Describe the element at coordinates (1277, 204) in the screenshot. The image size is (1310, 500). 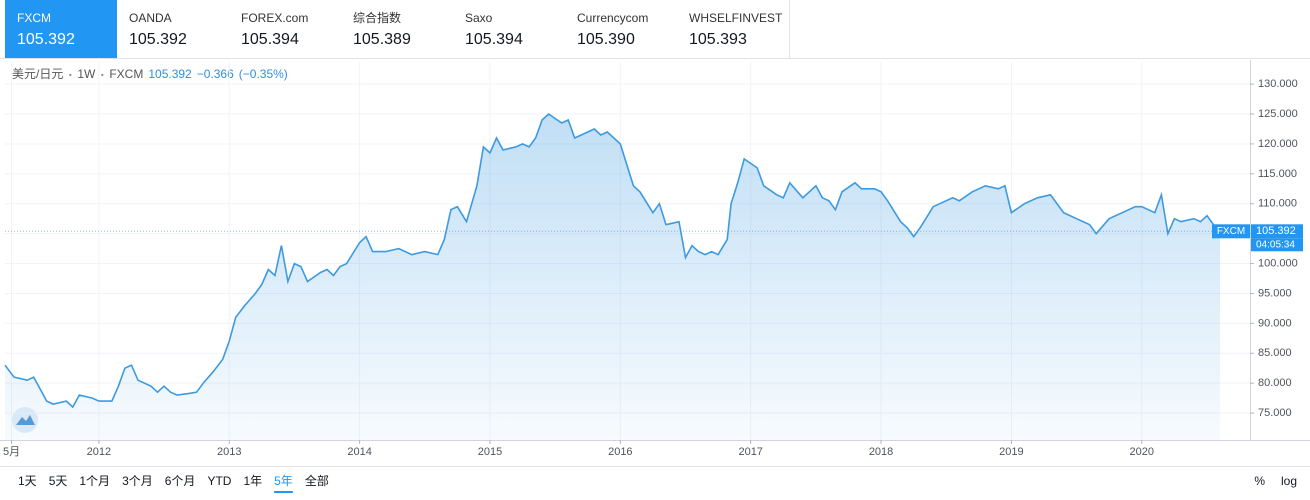
I see `y-tick-label: 110.000` at that location.